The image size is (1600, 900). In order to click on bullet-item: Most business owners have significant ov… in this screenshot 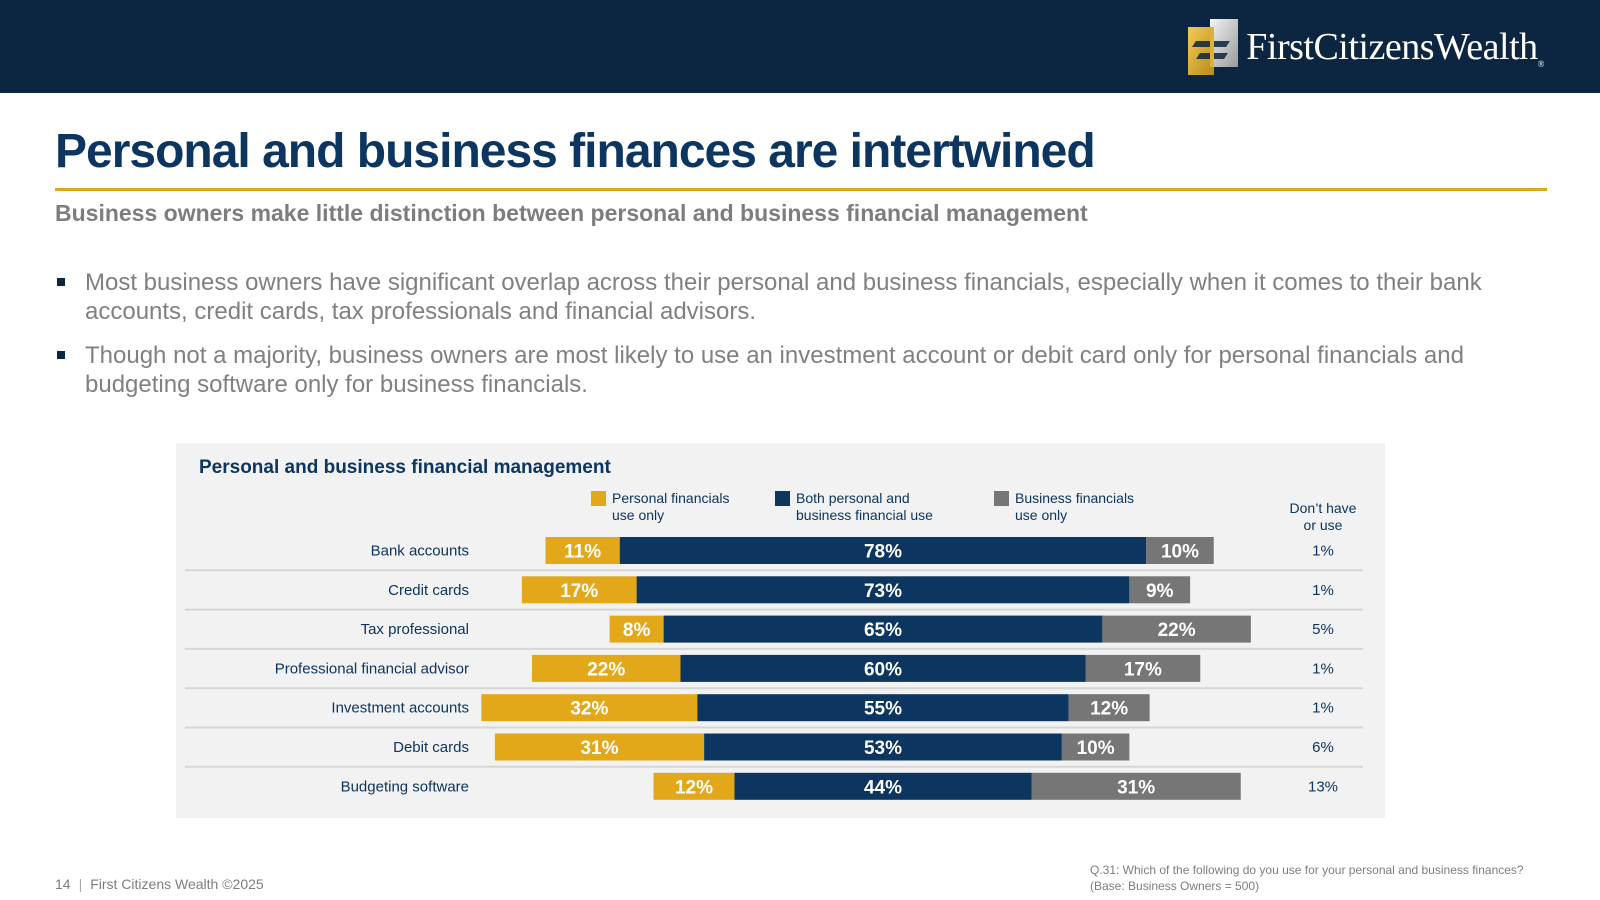, I will do `click(805, 297)`.